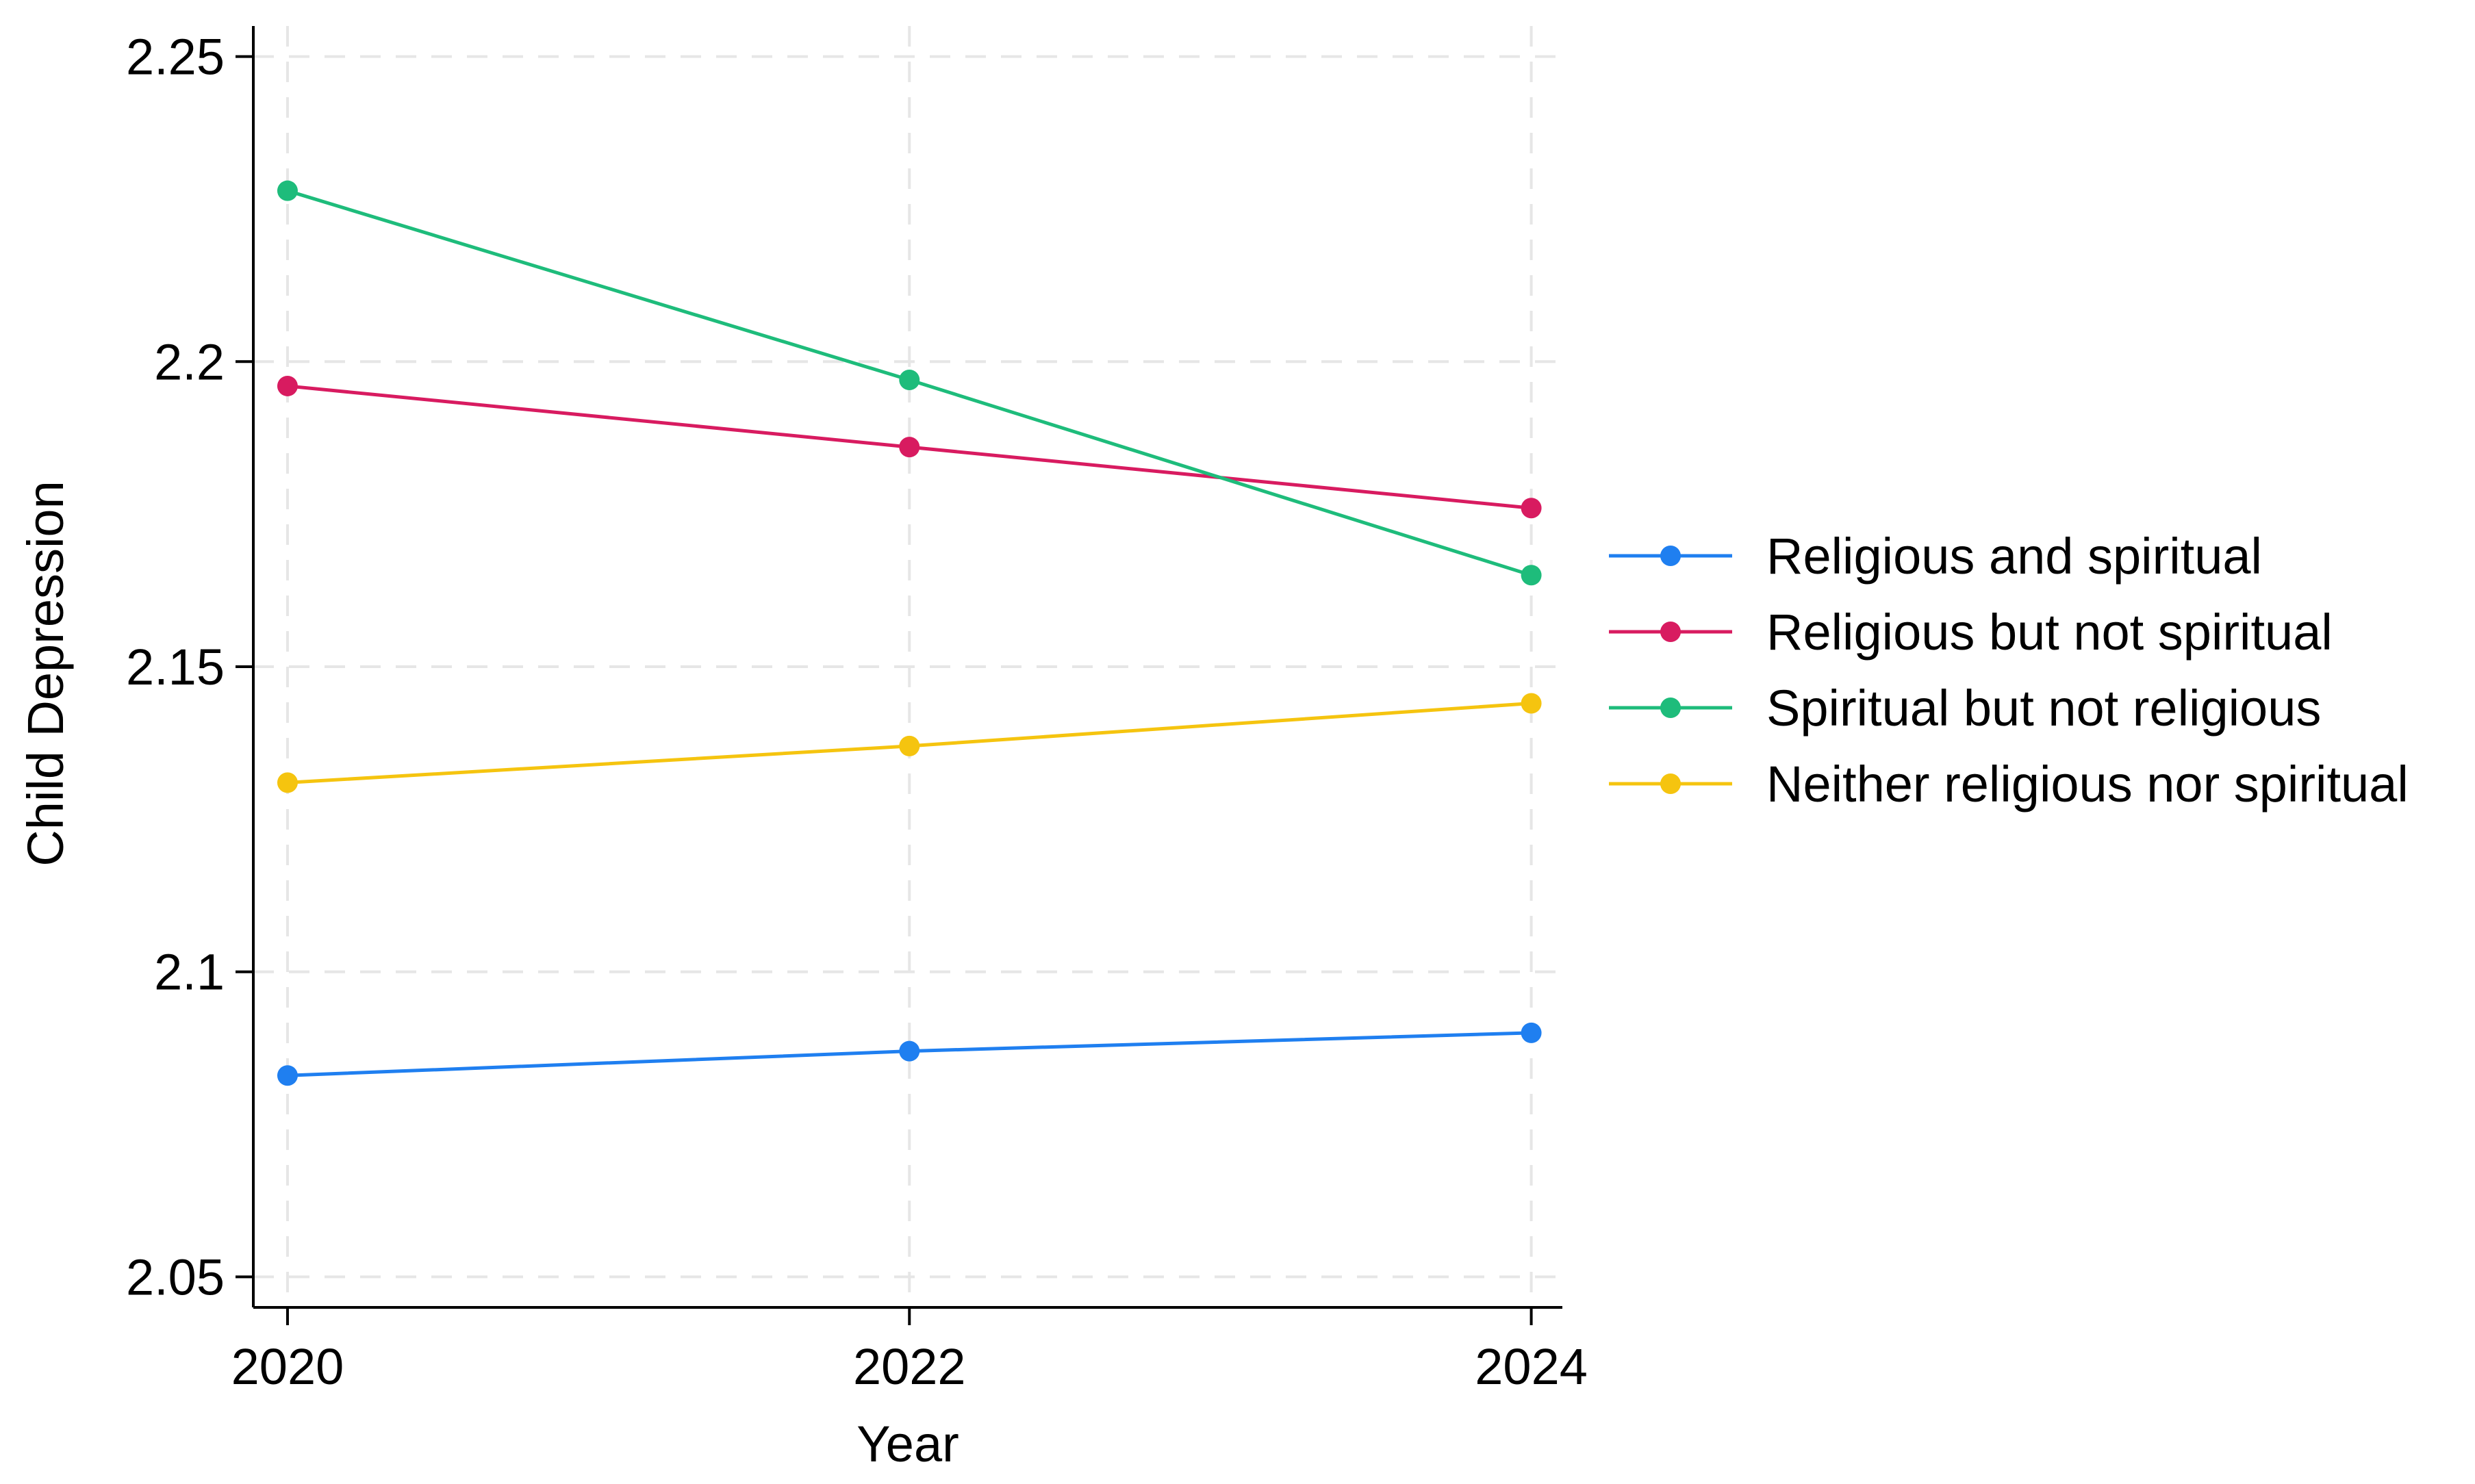 This screenshot has height=1484, width=2475. Describe the element at coordinates (176, 667) in the screenshot. I see `y-tick-label: 2.15` at that location.